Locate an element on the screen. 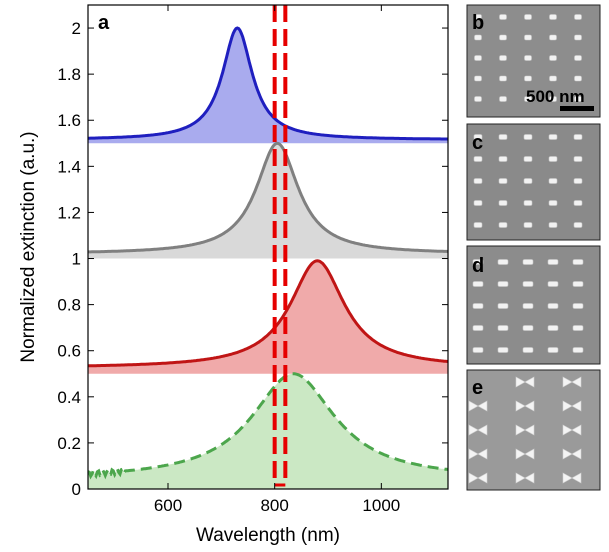 Image resolution: width=609 pixels, height=552 pixels. y-tick-label-8: 1.6 is located at coordinates (69, 120).